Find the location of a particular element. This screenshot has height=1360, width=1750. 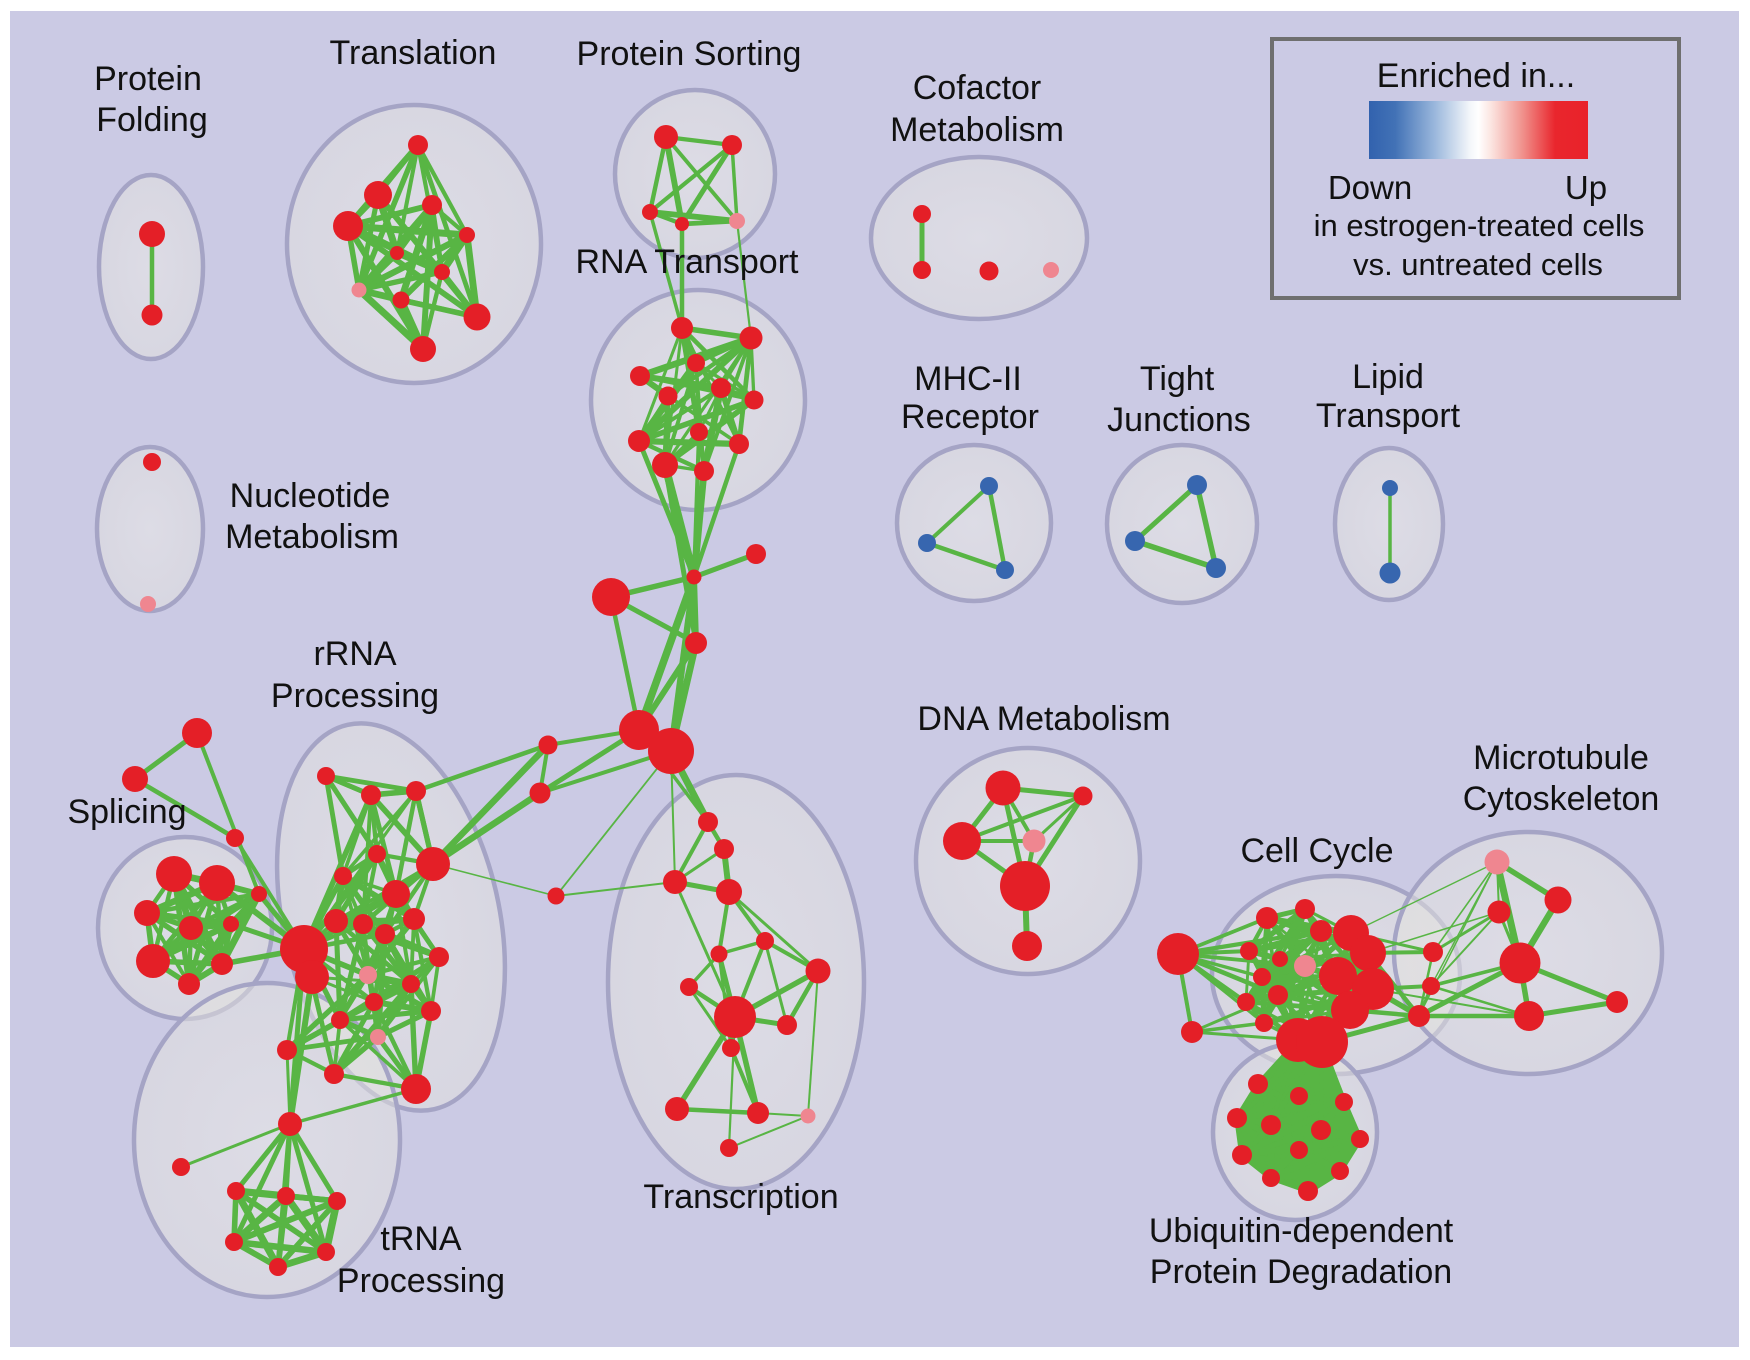

svg-text: Protein Sorting is located at coordinates (689, 54).